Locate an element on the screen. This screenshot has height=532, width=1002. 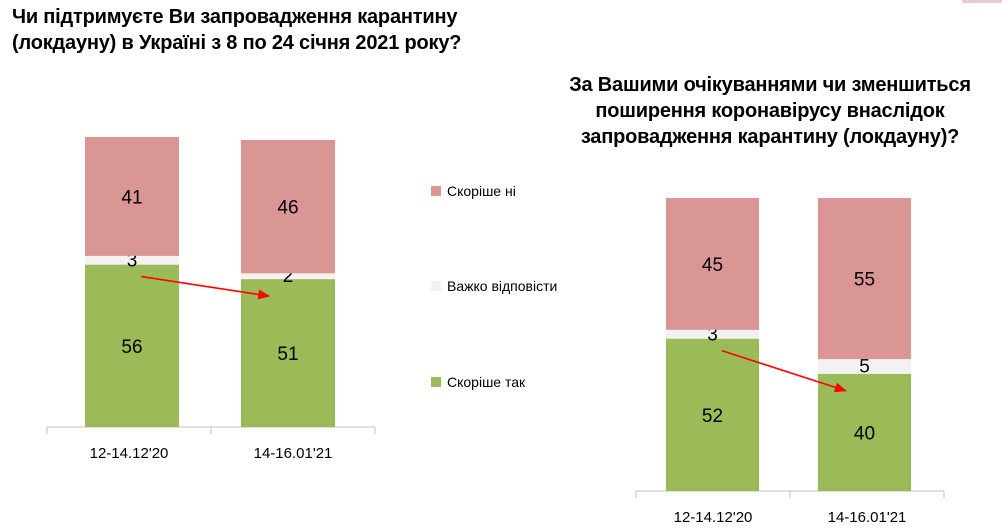
data-label-so-yes: 40 is located at coordinates (864, 433).